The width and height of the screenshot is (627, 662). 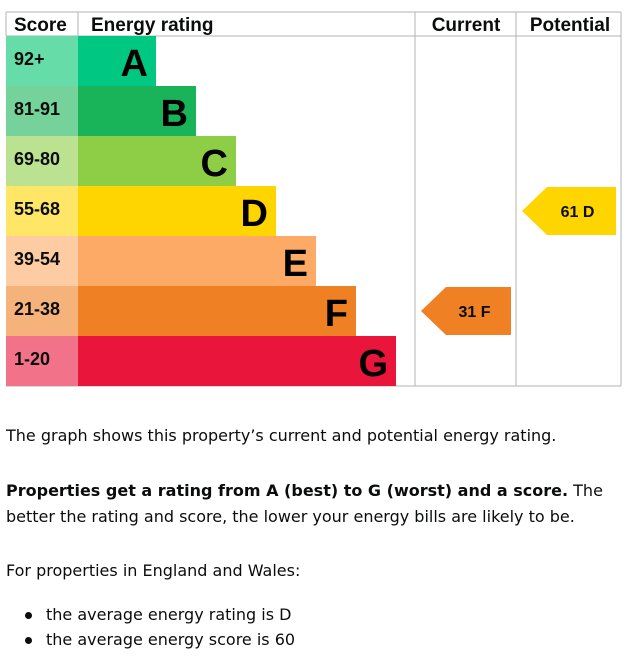 What do you see at coordinates (37, 259) in the screenshot?
I see `score-range-e: 39-54` at bounding box center [37, 259].